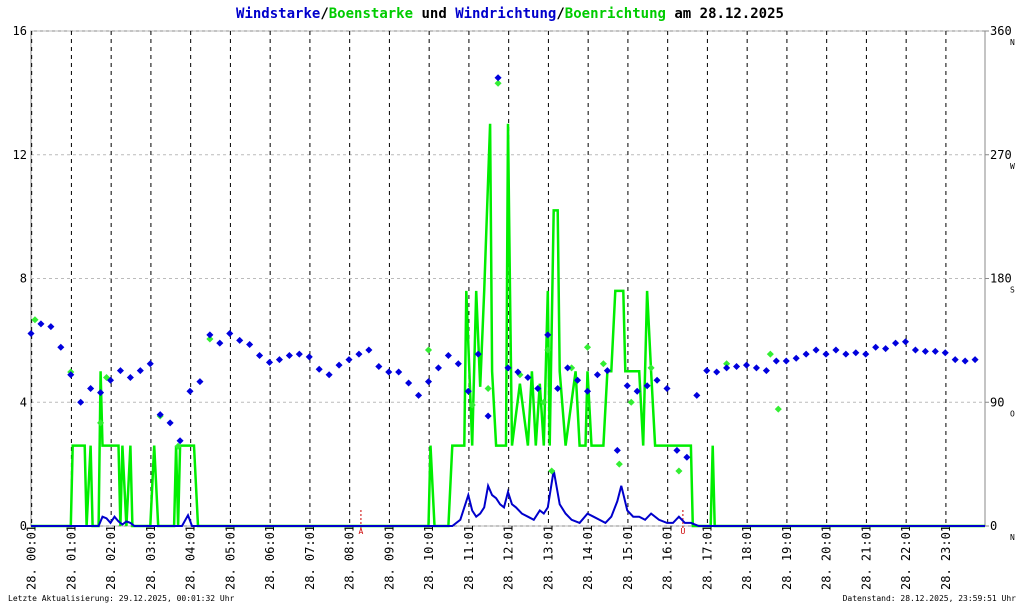 This screenshot has width=1020, height=606. What do you see at coordinates (23, 526) in the screenshot?
I see `y-tick-label: 0` at bounding box center [23, 526].